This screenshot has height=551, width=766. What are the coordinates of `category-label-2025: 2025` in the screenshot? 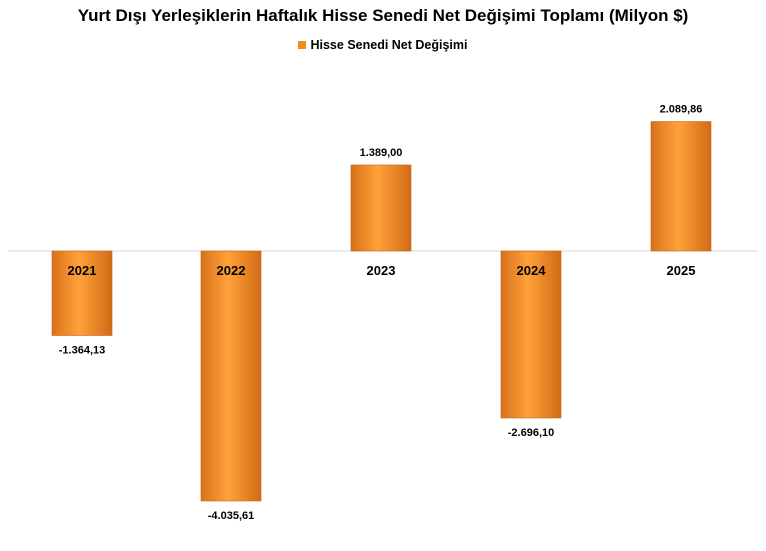 It's located at (681, 270).